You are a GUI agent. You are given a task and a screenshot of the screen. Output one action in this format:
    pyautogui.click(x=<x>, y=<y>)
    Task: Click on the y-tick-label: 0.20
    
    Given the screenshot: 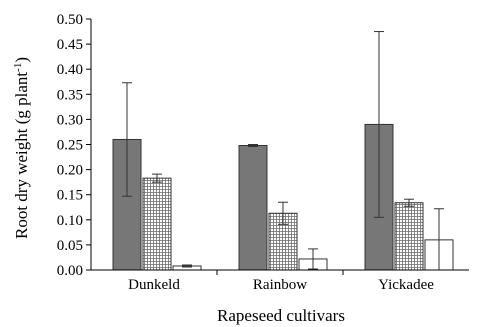 What is the action you would take?
    pyautogui.click(x=70, y=171)
    